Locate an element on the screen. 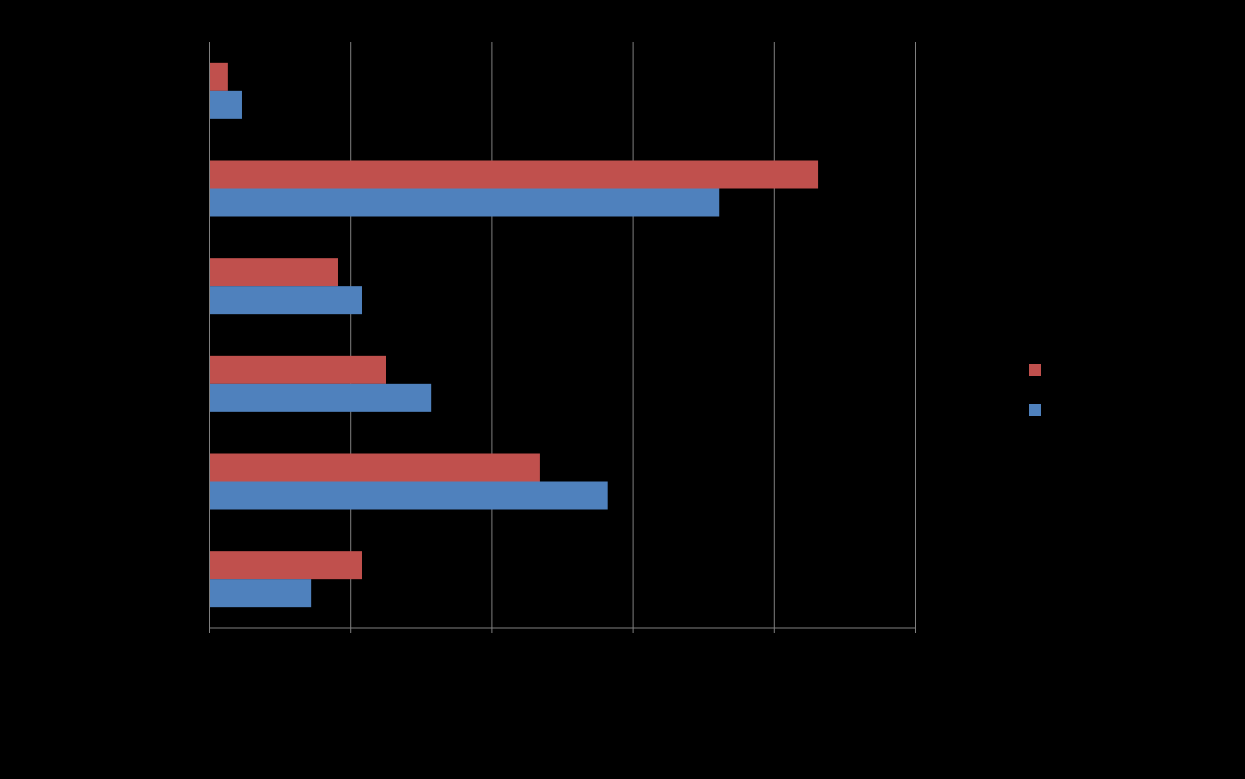  bar-series2-cat1 is located at coordinates (225, 104).